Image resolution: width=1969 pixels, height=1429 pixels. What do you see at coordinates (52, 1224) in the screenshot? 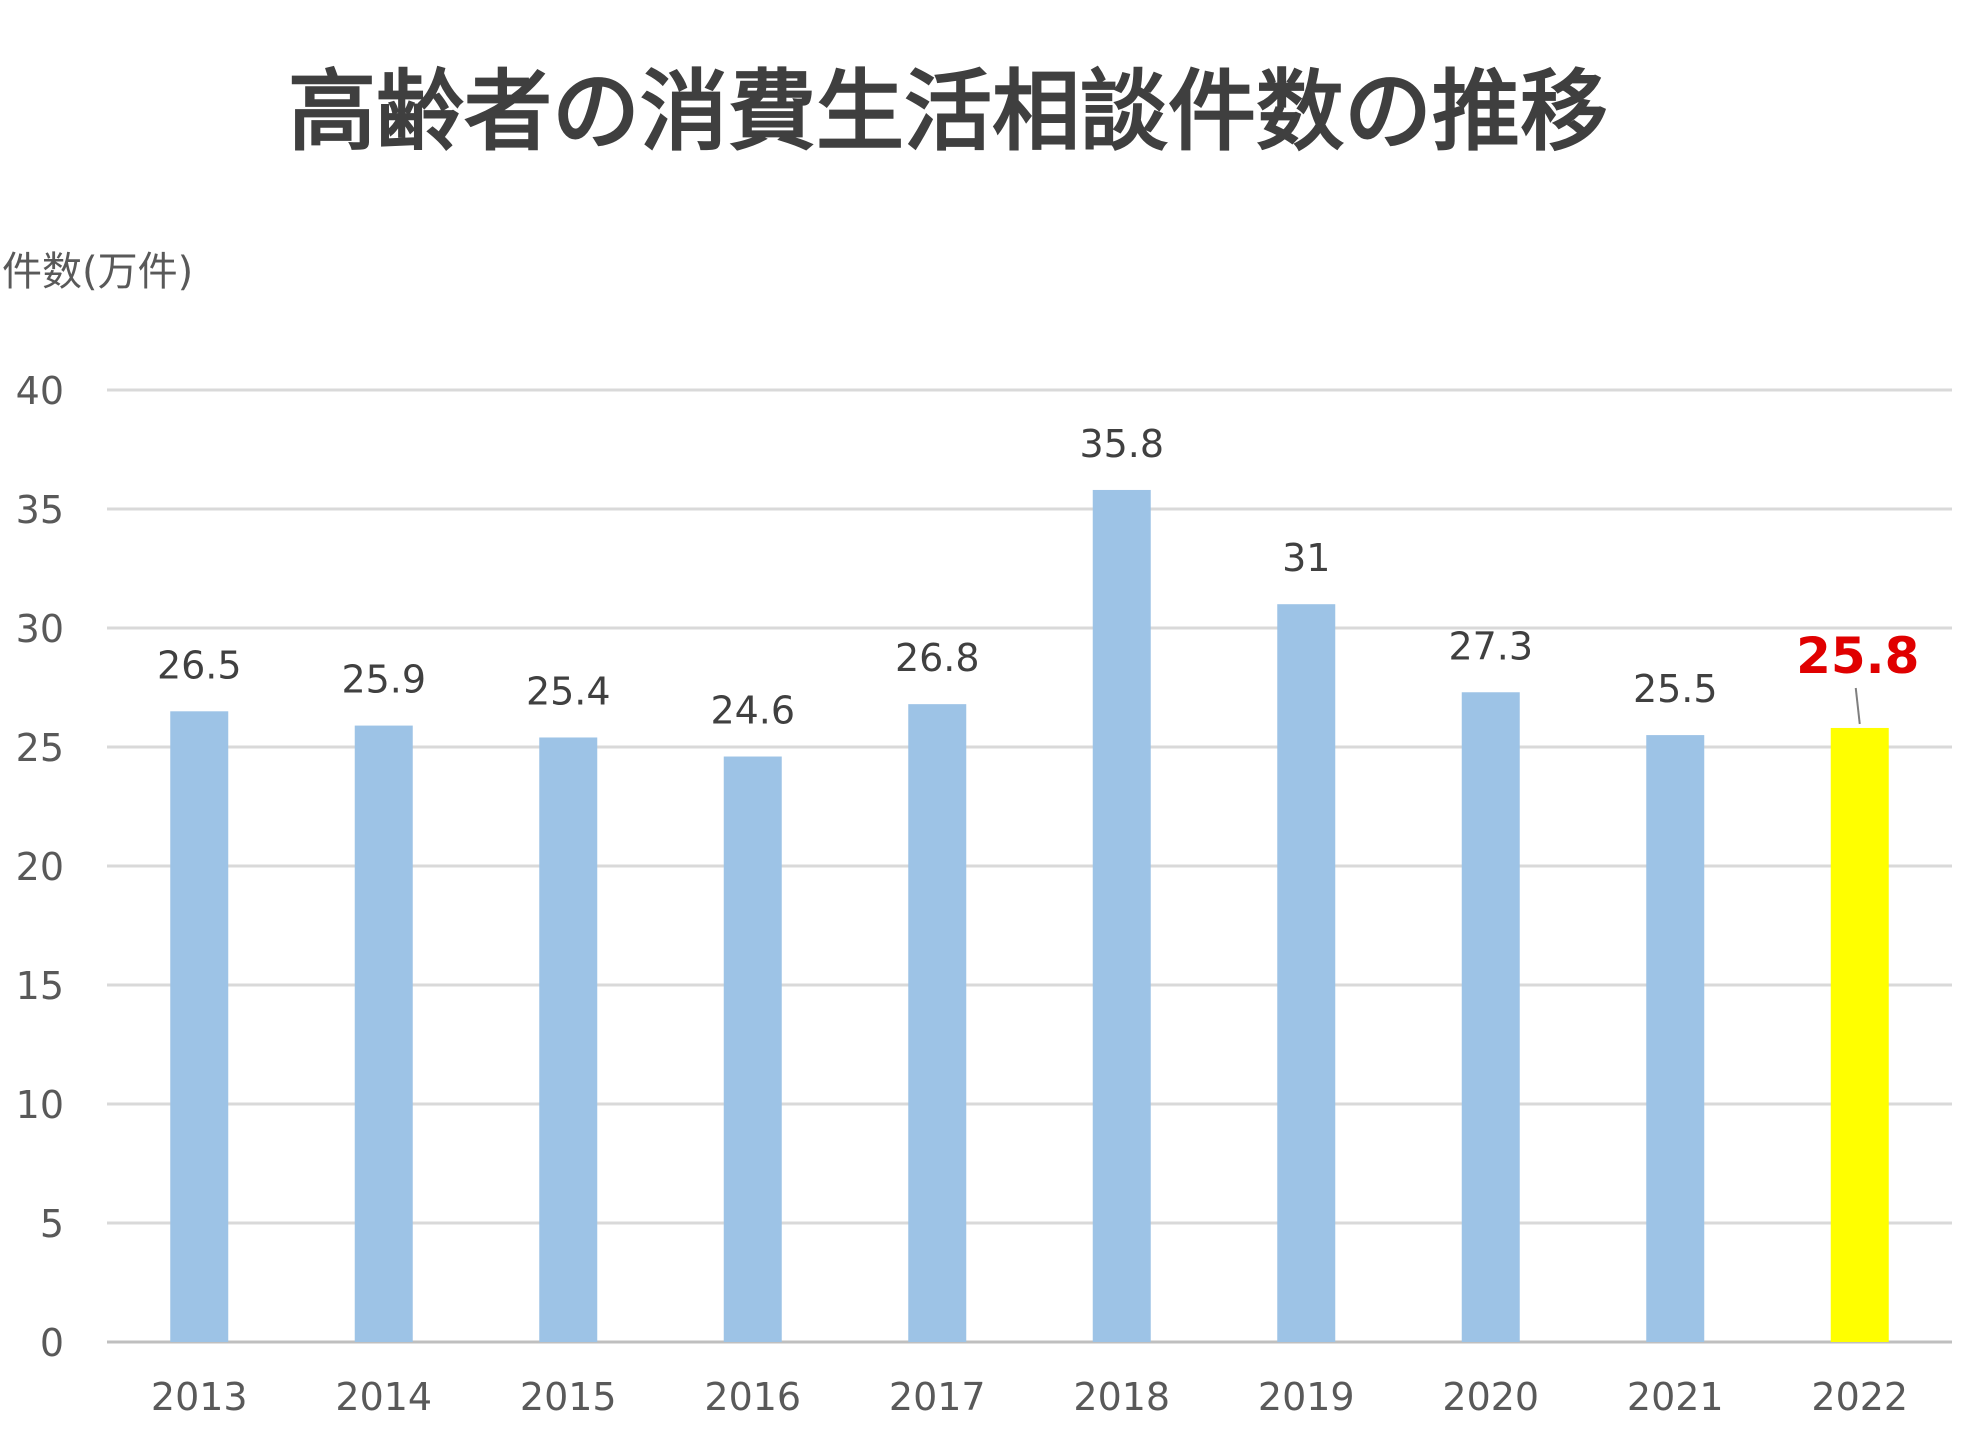
I see `y-tick-label-5: 5` at bounding box center [52, 1224].